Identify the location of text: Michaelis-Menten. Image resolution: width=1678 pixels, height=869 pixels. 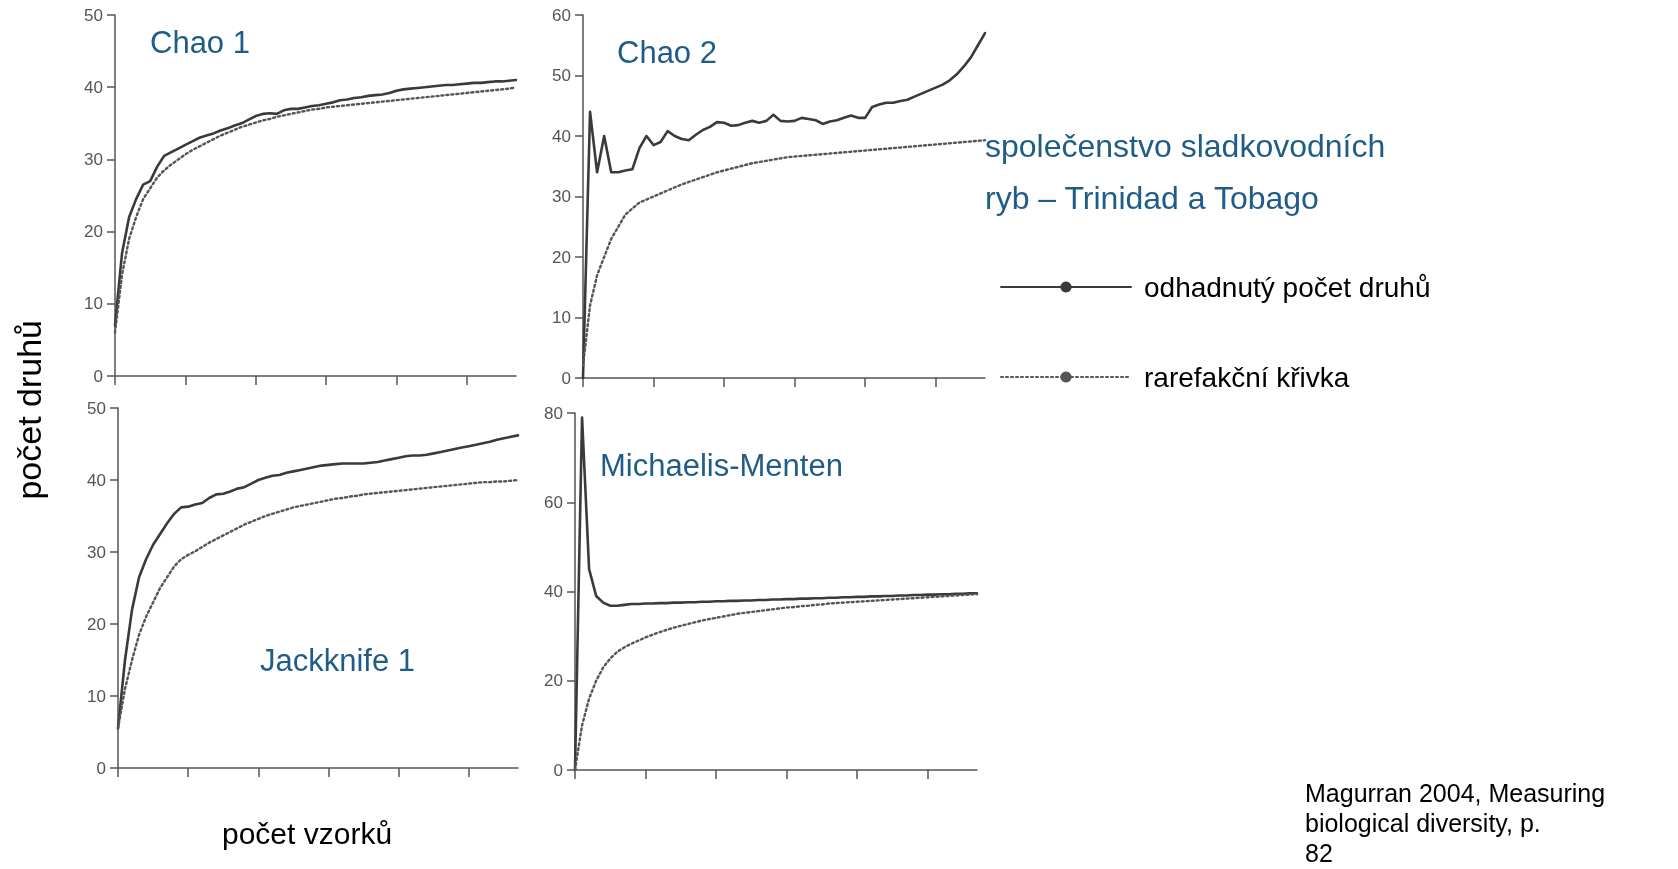
(721, 465).